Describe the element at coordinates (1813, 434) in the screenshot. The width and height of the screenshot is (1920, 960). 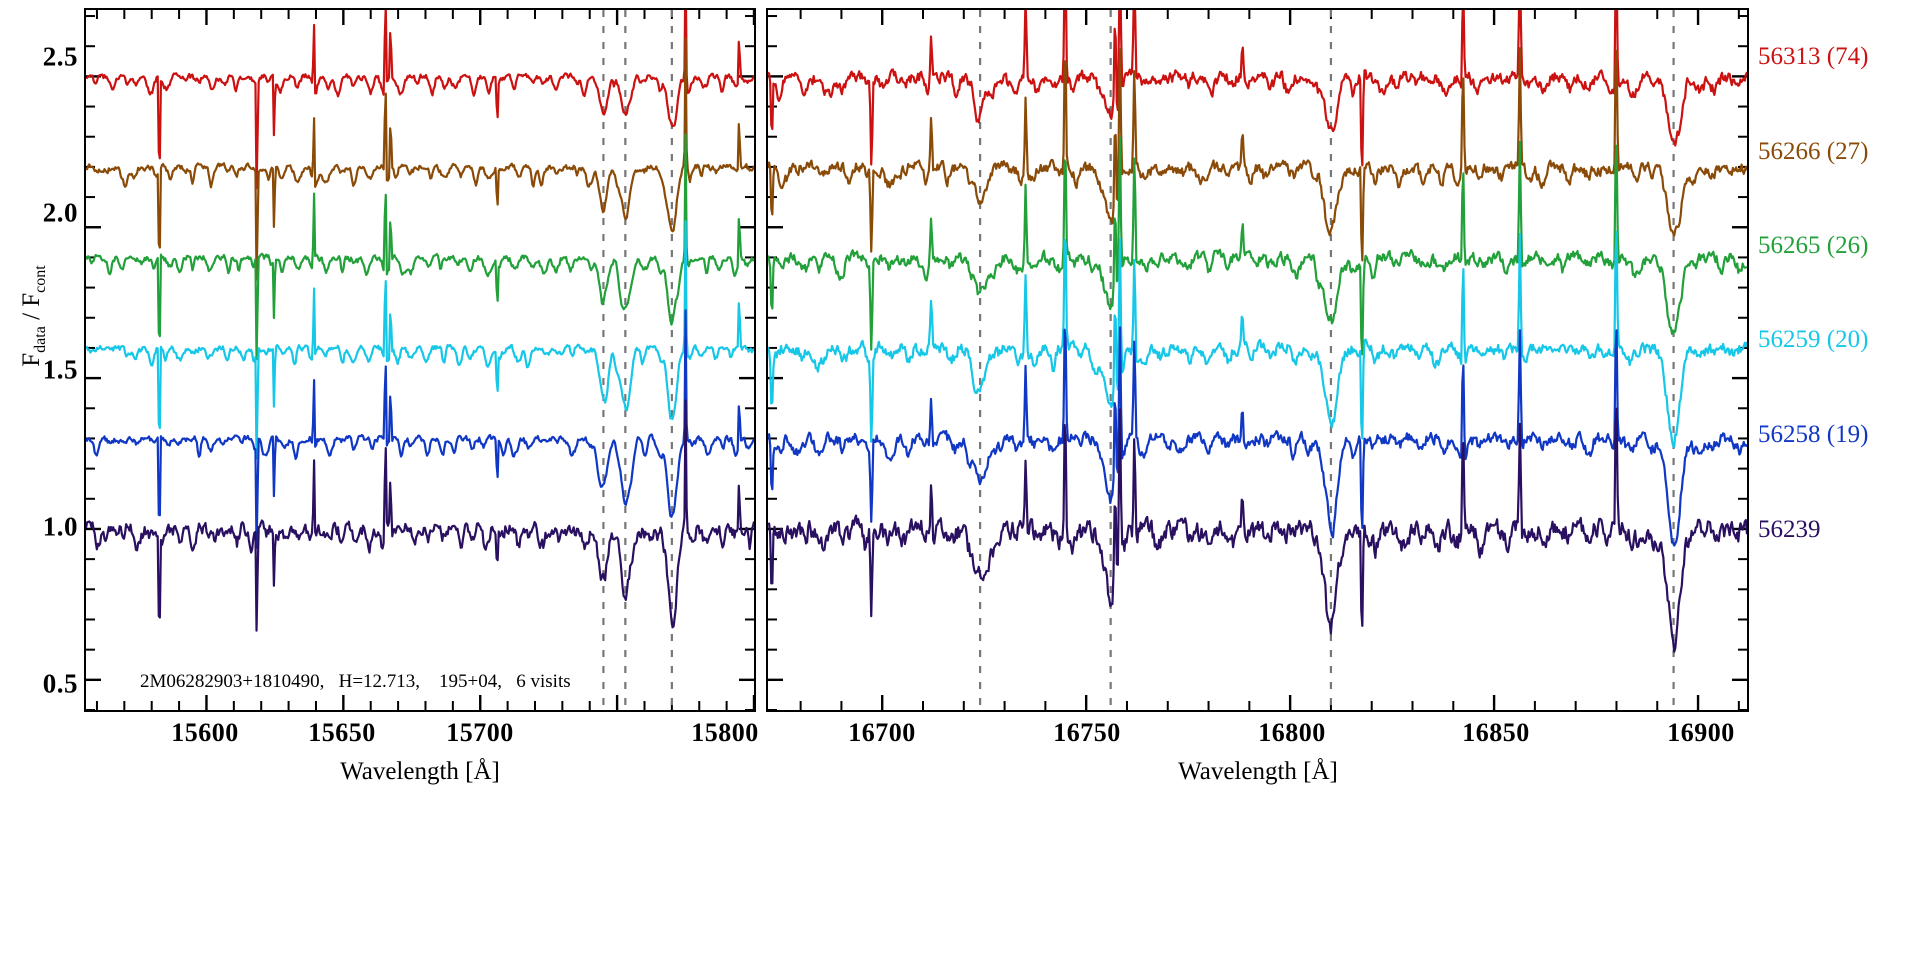
I see `legend-item-56258: 56258 (19)` at that location.